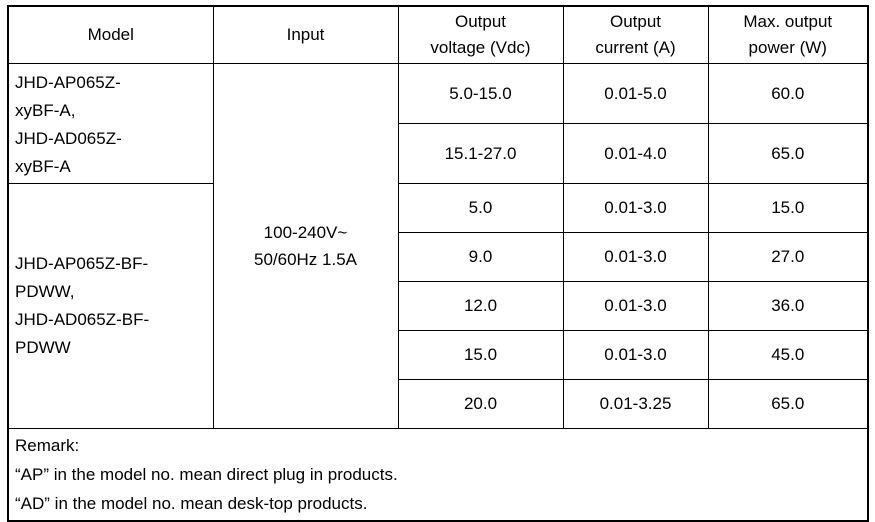 The height and width of the screenshot is (522, 875). I want to click on header-max-output-power-line1: Max. output, so click(788, 21).